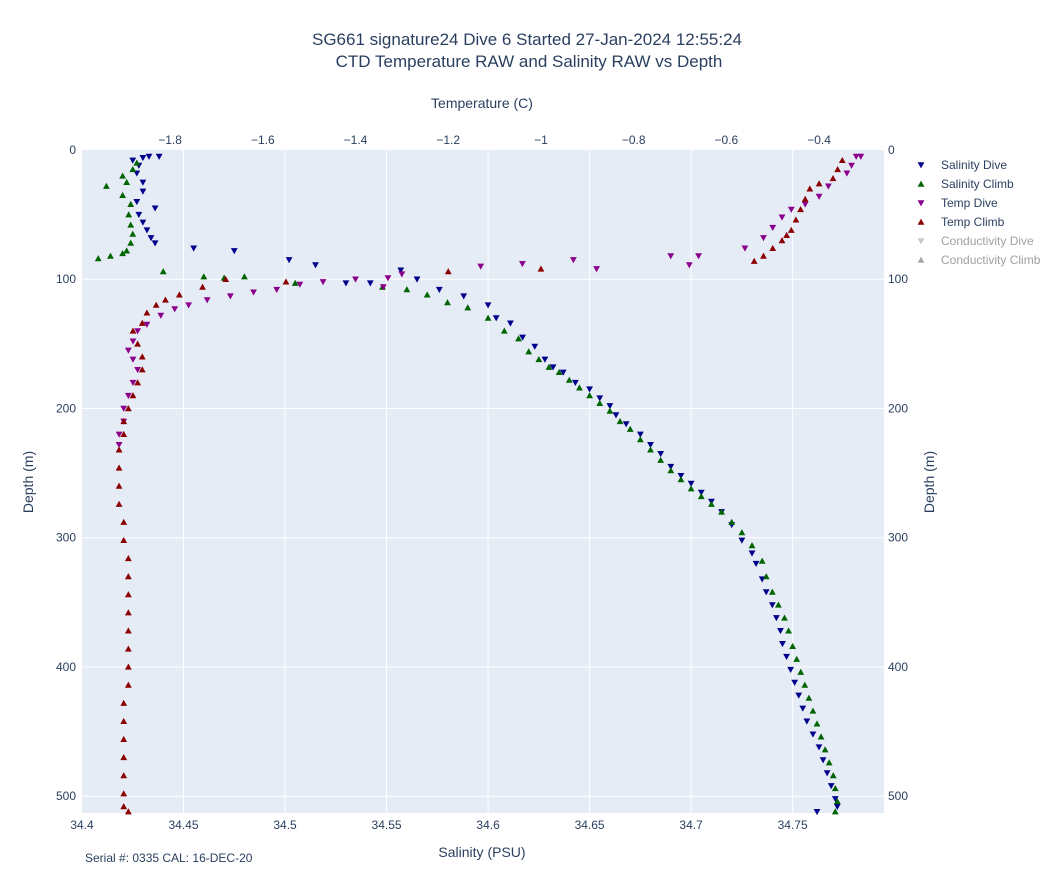  What do you see at coordinates (921, 241) in the screenshot?
I see `legend-marker-conductivity-dive` at bounding box center [921, 241].